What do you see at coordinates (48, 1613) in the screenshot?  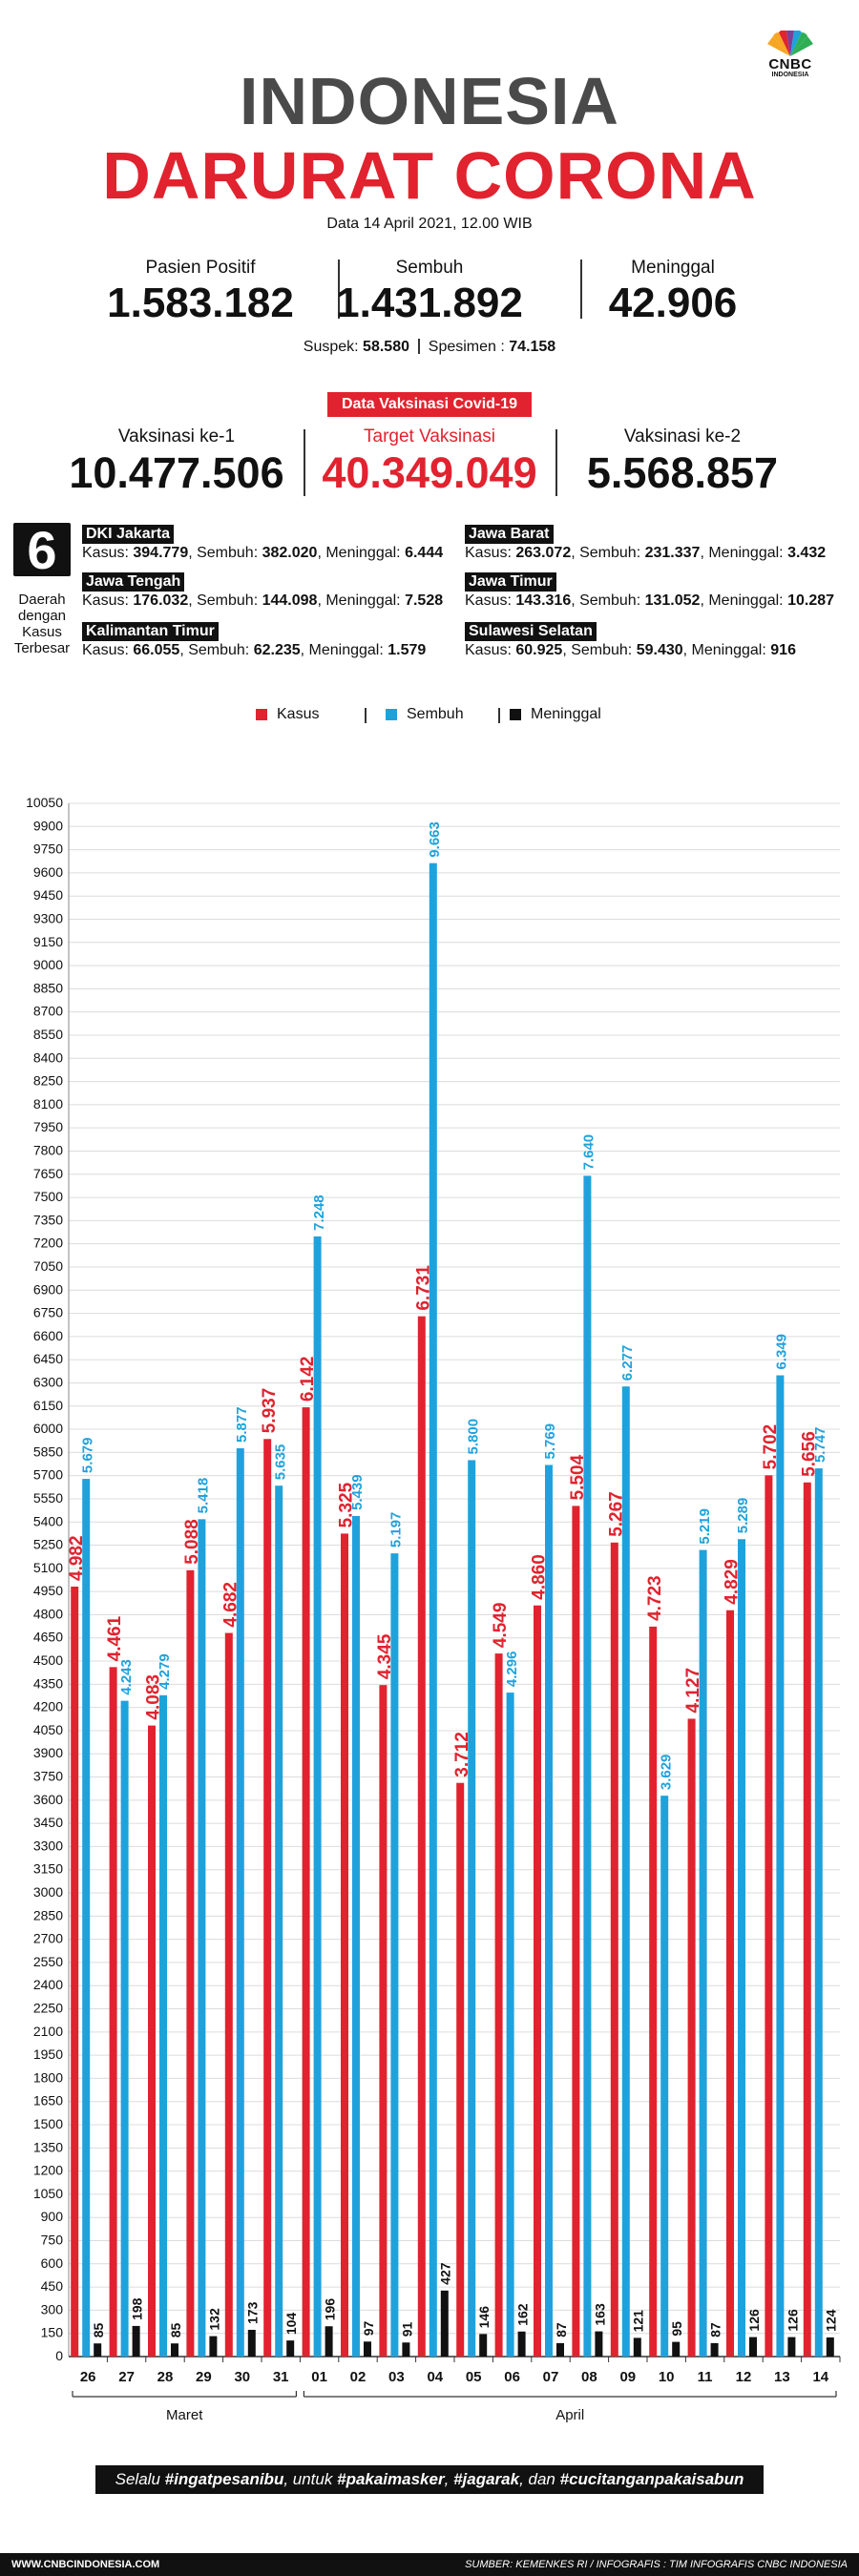 I see `y-tick-label: 4800` at bounding box center [48, 1613].